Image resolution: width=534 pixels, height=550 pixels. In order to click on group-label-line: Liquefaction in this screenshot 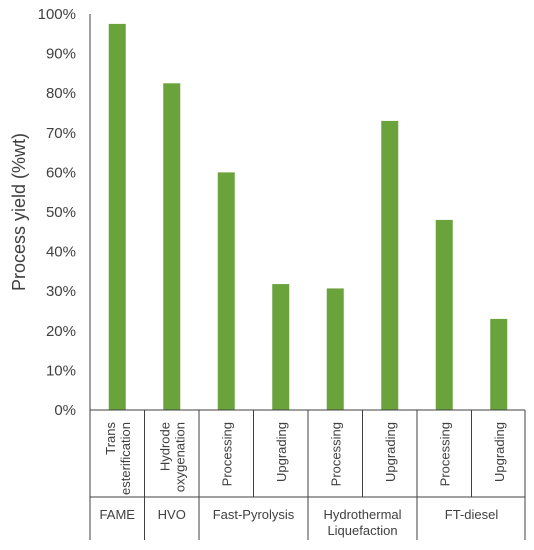, I will do `click(362, 530)`.